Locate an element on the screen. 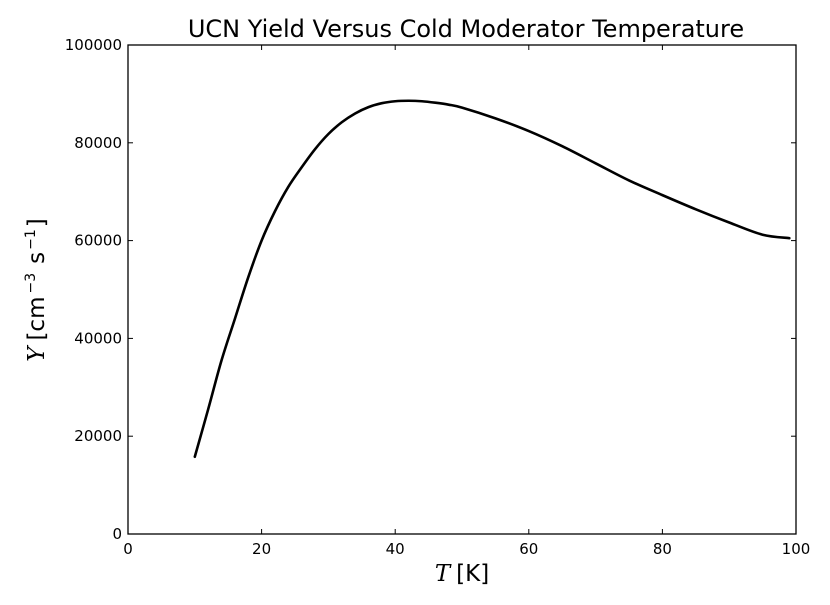  x-axis-label: T [K] is located at coordinates (462, 574).